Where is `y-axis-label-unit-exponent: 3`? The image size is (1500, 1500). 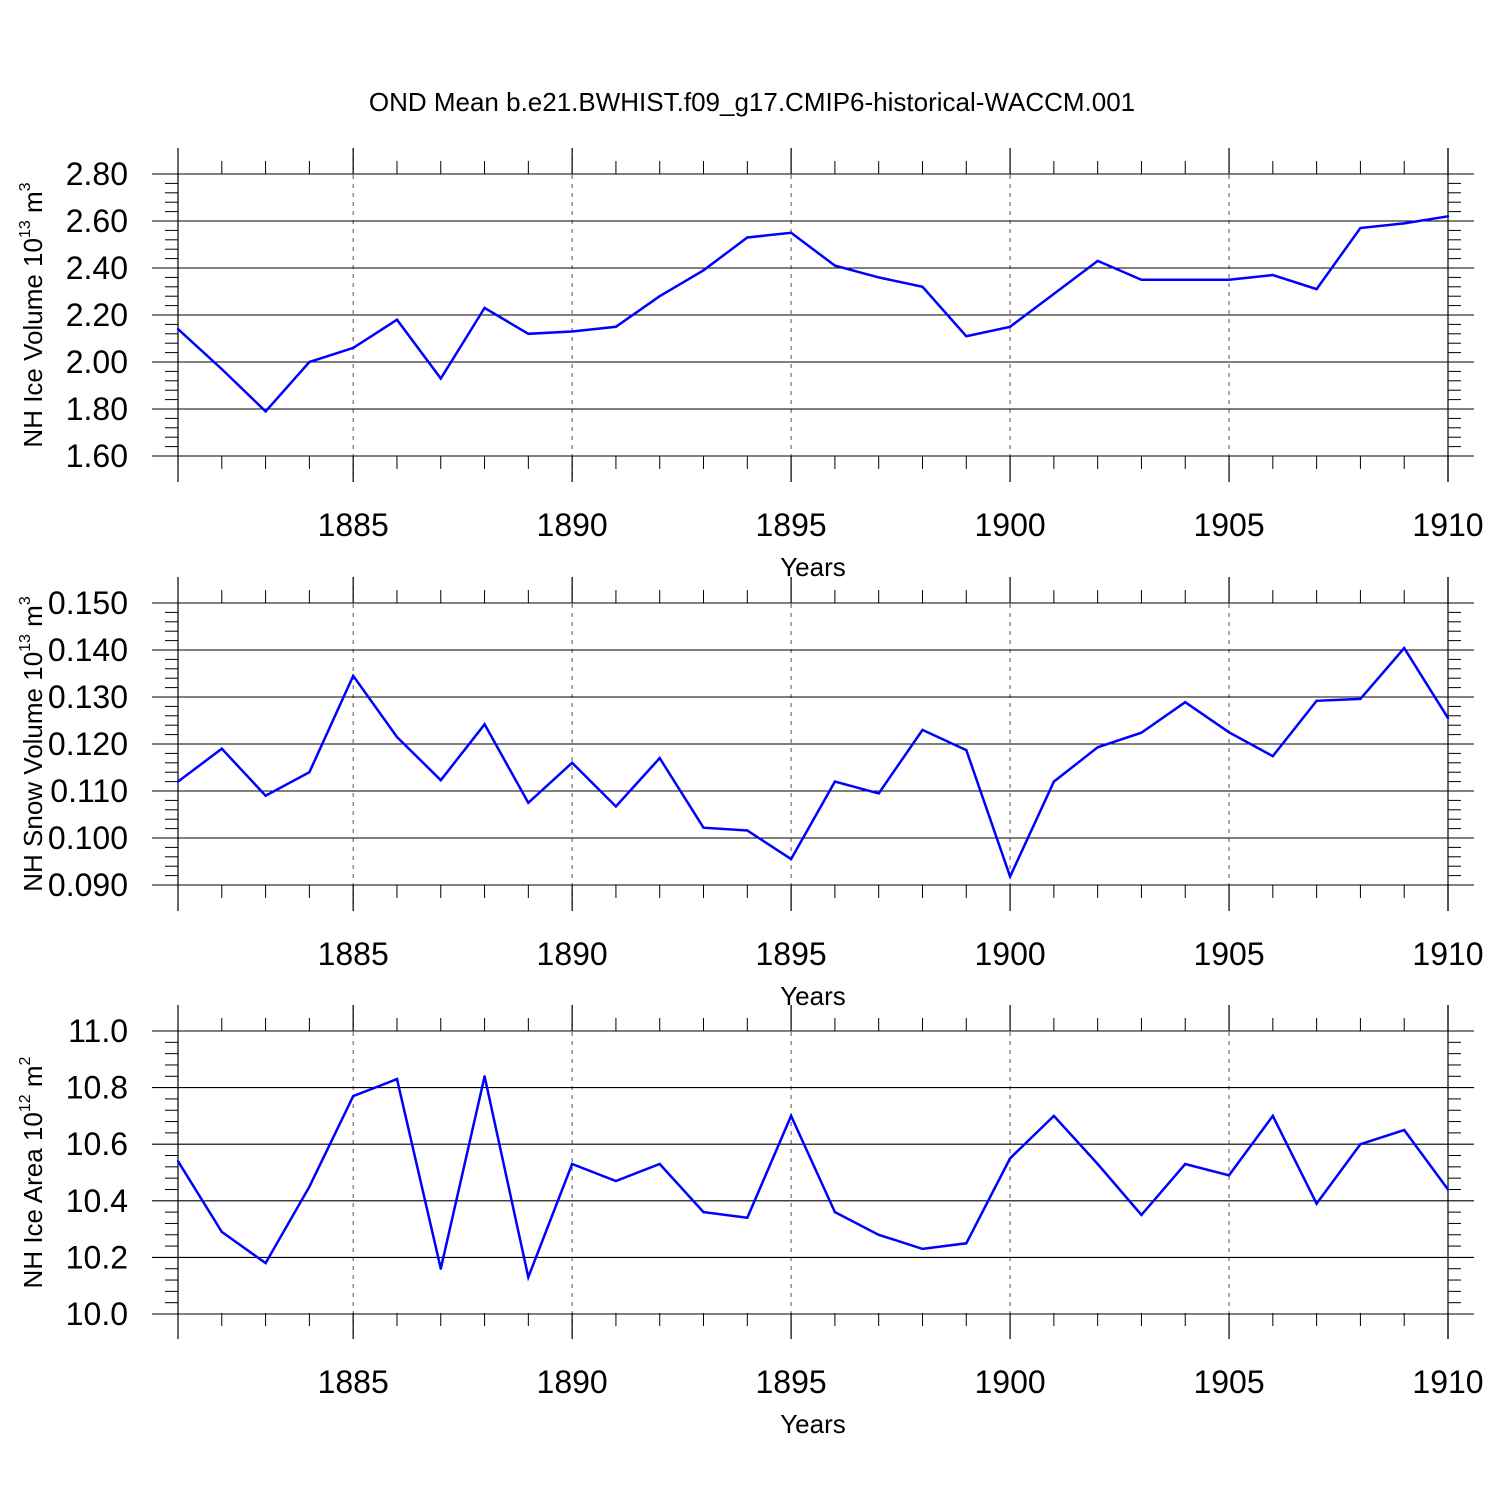
y-axis-label-unit-exponent: 3 is located at coordinates (25, 186).